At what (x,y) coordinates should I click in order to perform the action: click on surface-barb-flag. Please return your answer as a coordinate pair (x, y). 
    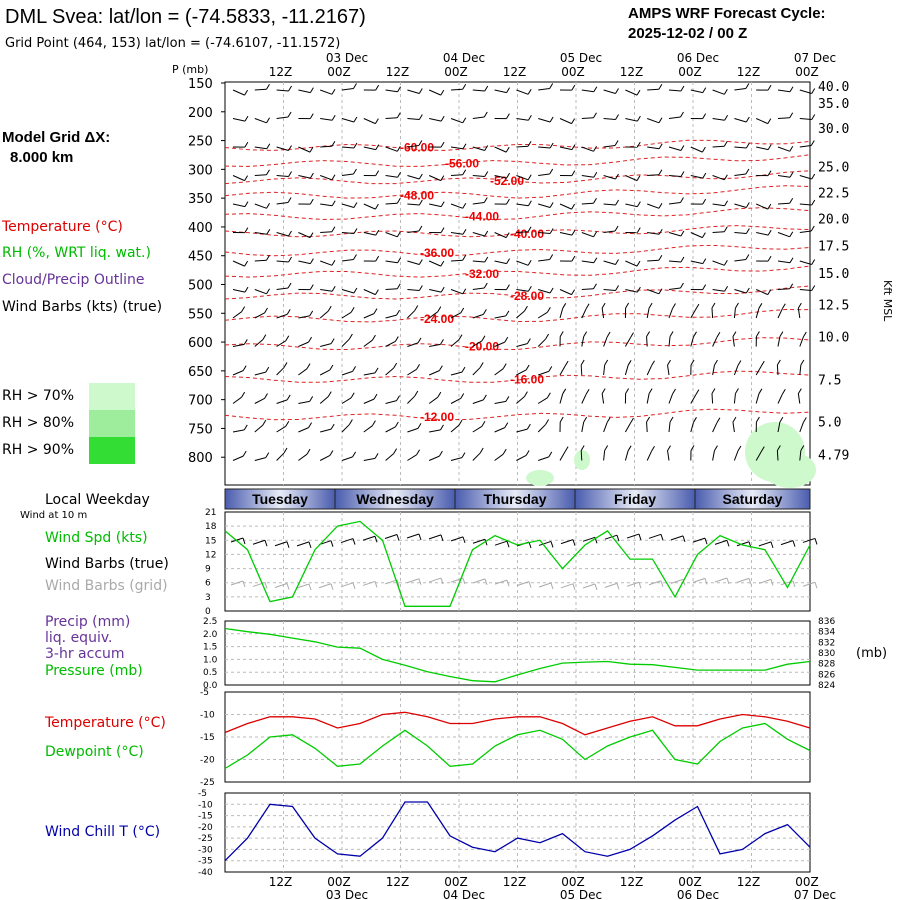
    Looking at the image, I should click on (552, 544).